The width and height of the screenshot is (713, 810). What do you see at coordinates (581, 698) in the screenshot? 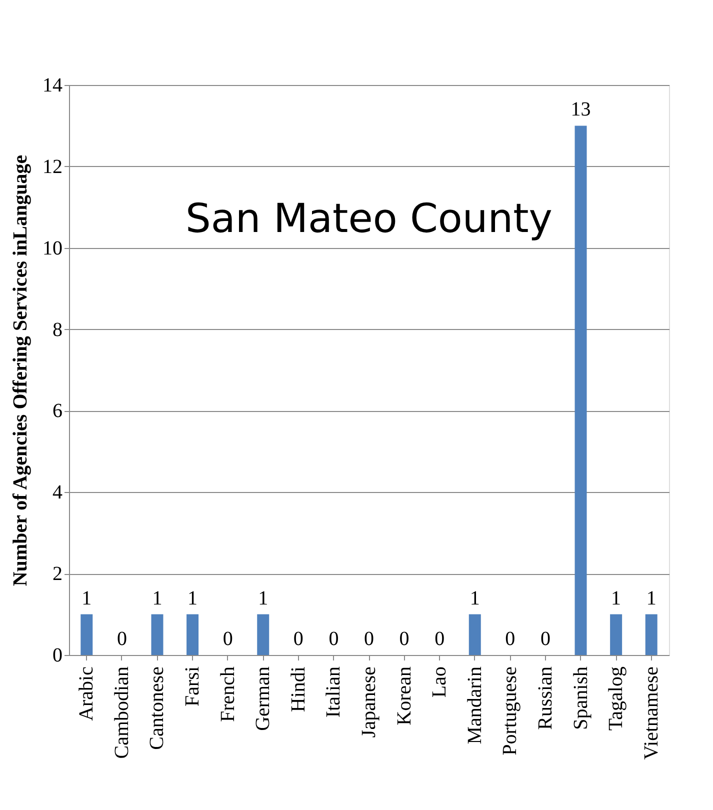
I see `x-tick-label: Spanish` at bounding box center [581, 698].